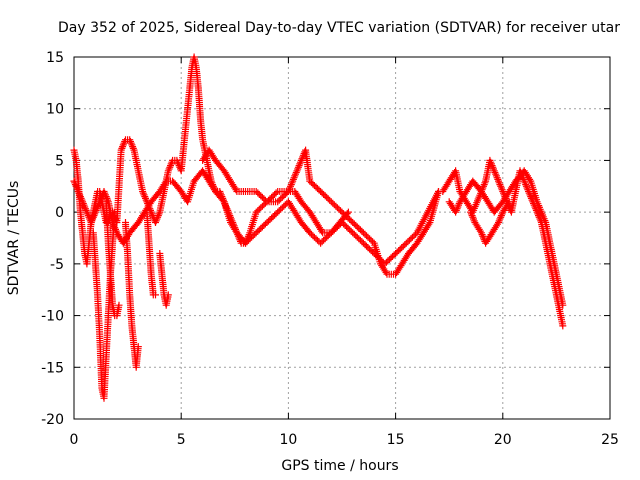  Describe the element at coordinates (52, 420) in the screenshot. I see `y-tick-label: -20` at that location.